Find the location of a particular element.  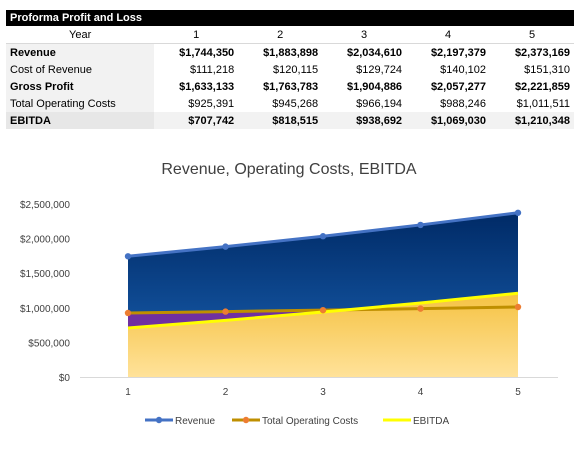

row-value: $938,692 is located at coordinates (364, 120).